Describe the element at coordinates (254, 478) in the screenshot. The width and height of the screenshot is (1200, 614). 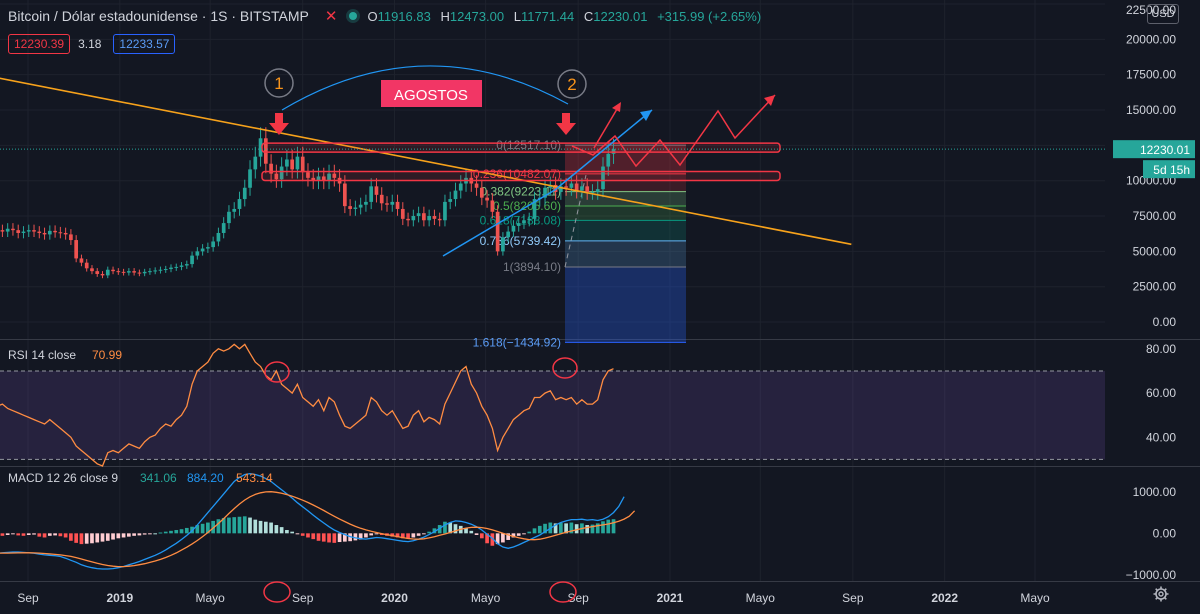
I see `macd-signal-value: 543.14` at that location.